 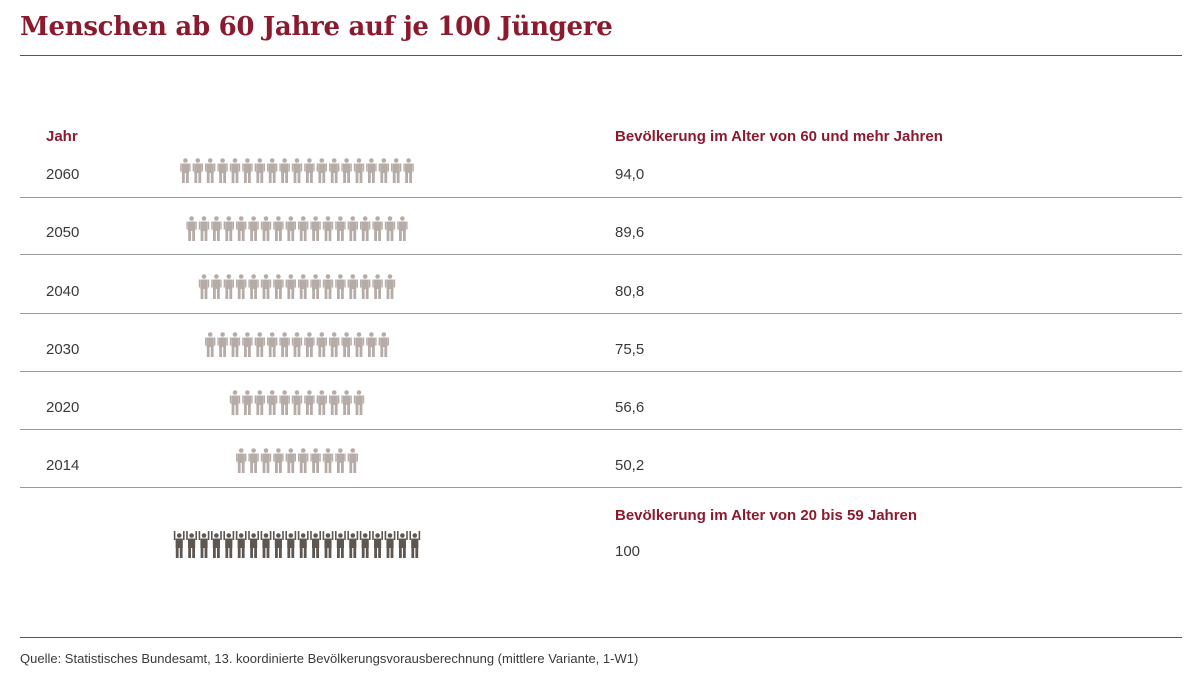 I want to click on row-value-2060: 94,0, so click(x=630, y=174).